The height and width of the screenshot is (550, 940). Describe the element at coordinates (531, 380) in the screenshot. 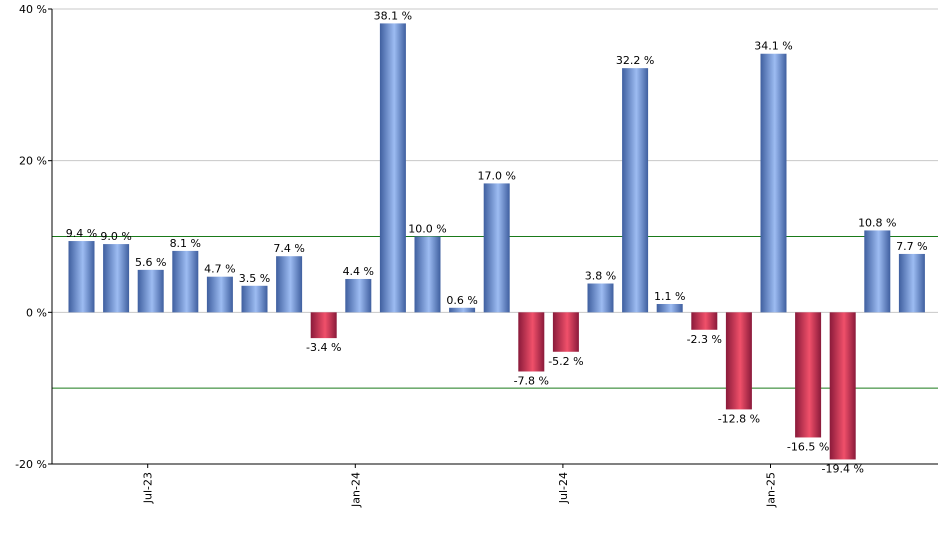

I see `bar-value-label: -7.8 %` at that location.